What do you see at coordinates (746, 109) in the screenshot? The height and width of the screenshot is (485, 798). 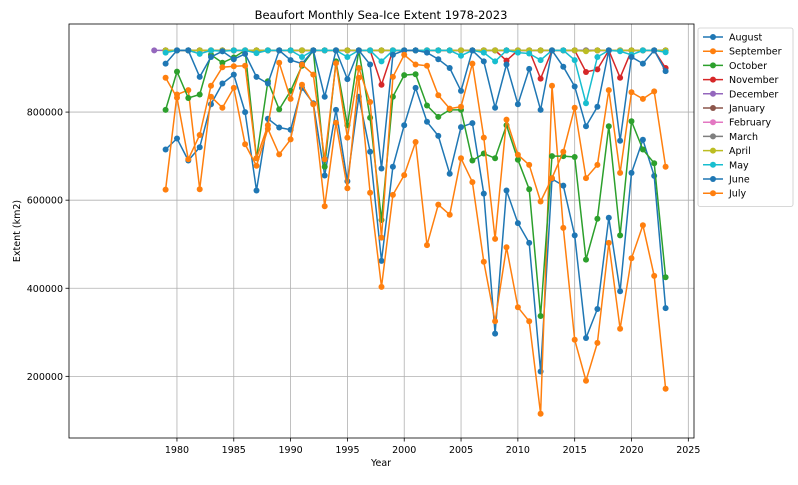 I see `legend-label: January` at bounding box center [746, 109].